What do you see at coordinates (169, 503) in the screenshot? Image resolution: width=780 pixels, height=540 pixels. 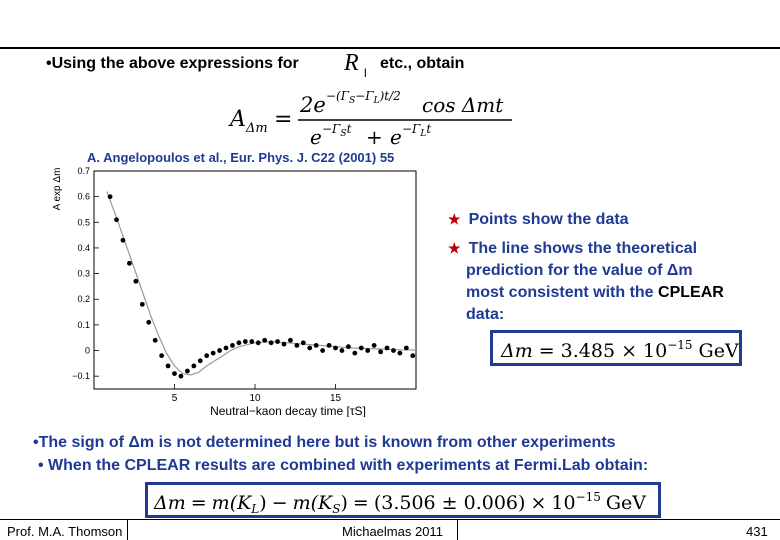 I see `final-lhs: Δm` at bounding box center [169, 503].